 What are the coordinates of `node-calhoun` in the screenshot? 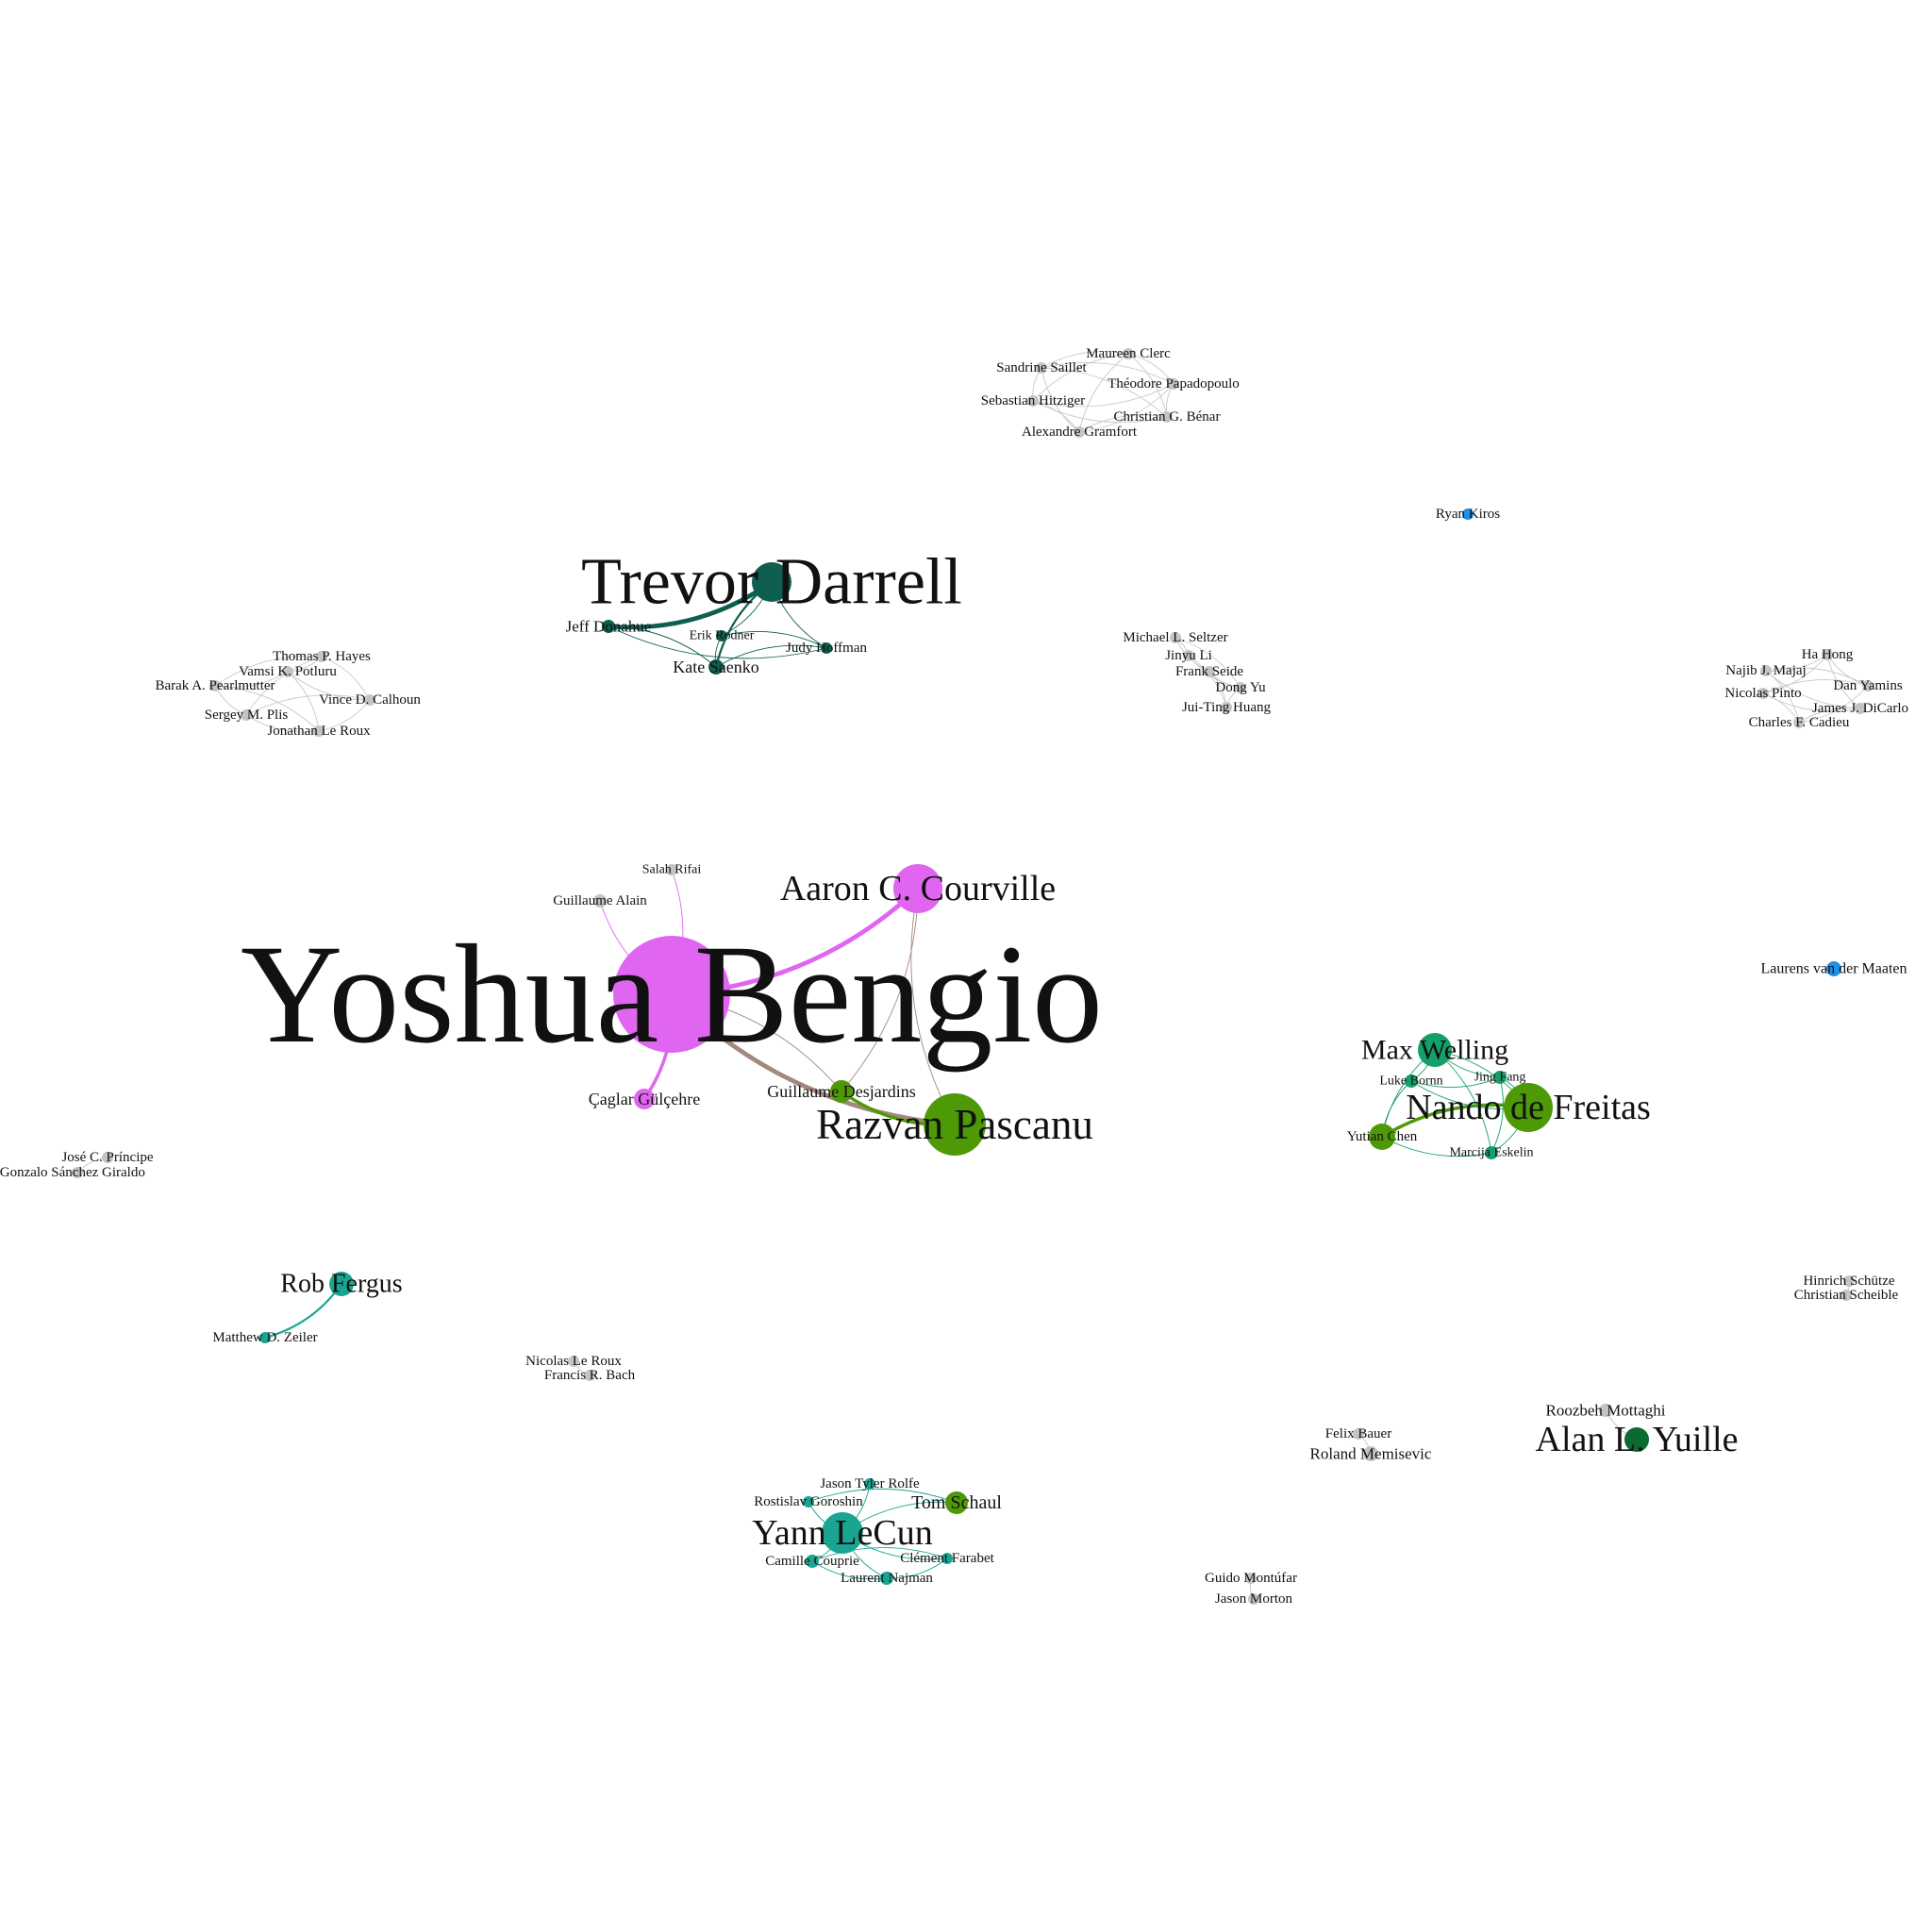 It's located at (369, 700).